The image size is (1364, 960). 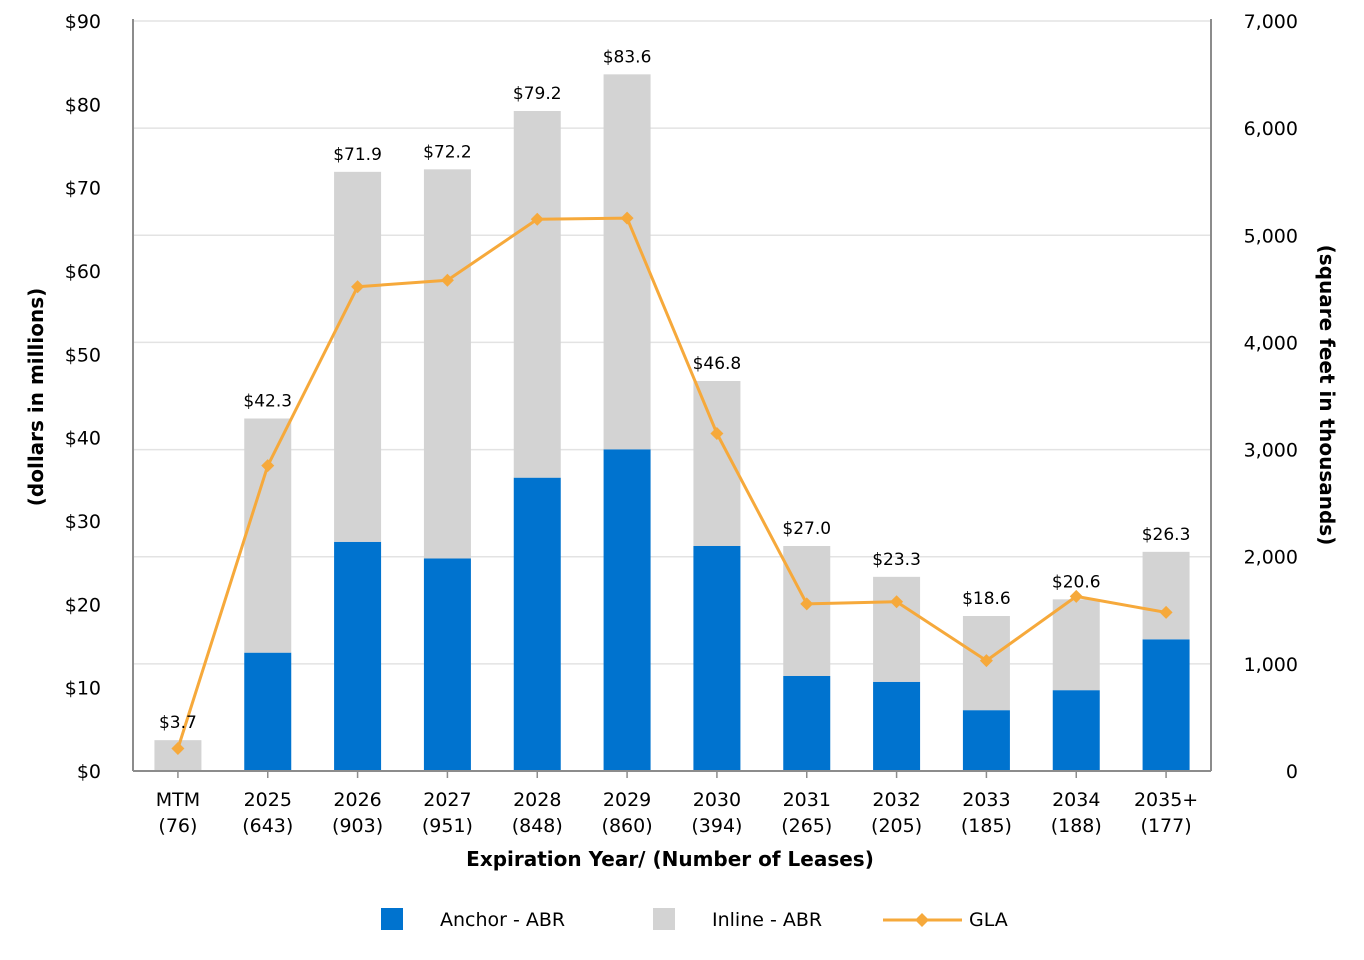 What do you see at coordinates (537, 800) in the screenshot?
I see `x-tick-label-year: 2028` at bounding box center [537, 800].